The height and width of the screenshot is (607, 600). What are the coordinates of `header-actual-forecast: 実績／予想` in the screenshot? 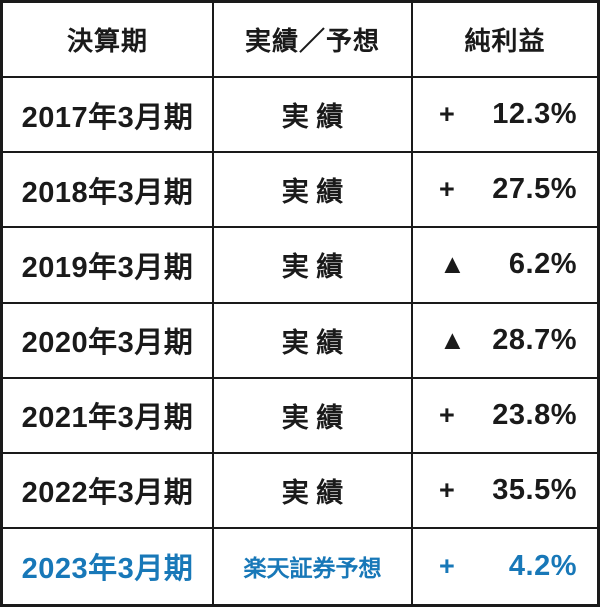 It's located at (313, 40).